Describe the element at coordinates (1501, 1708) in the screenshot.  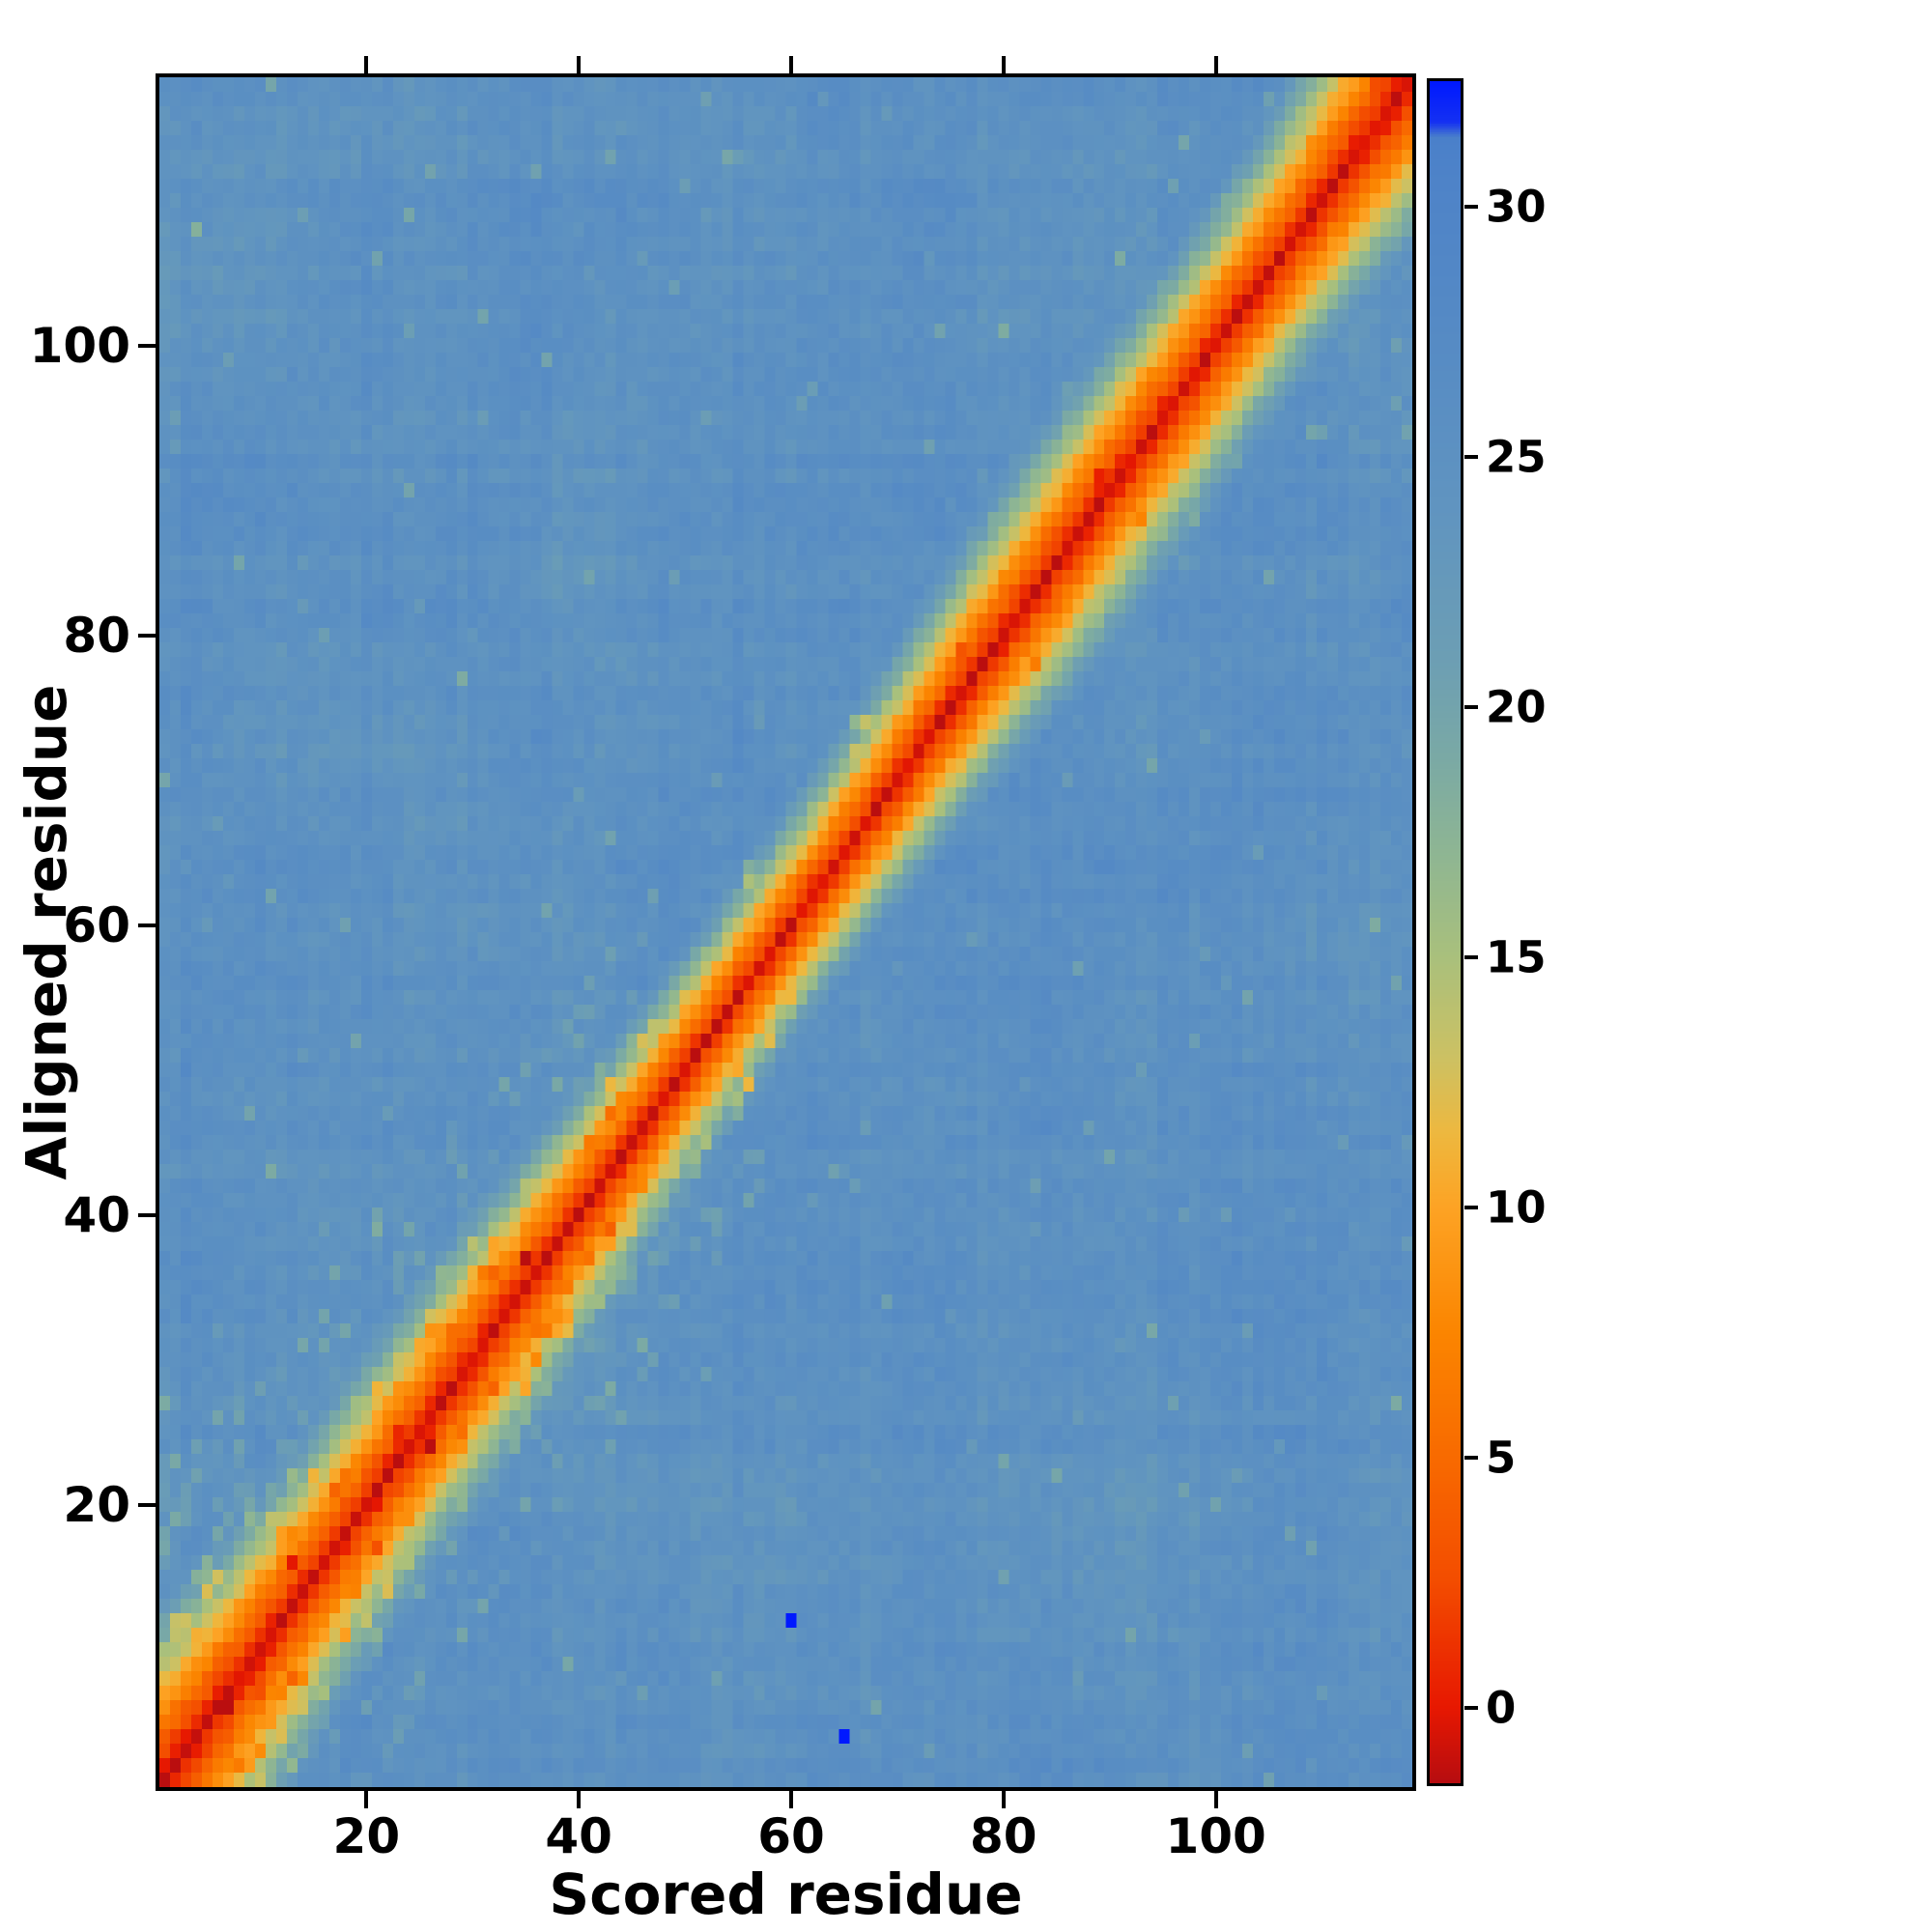
I see `colorbar-tick-label: 0` at that location.